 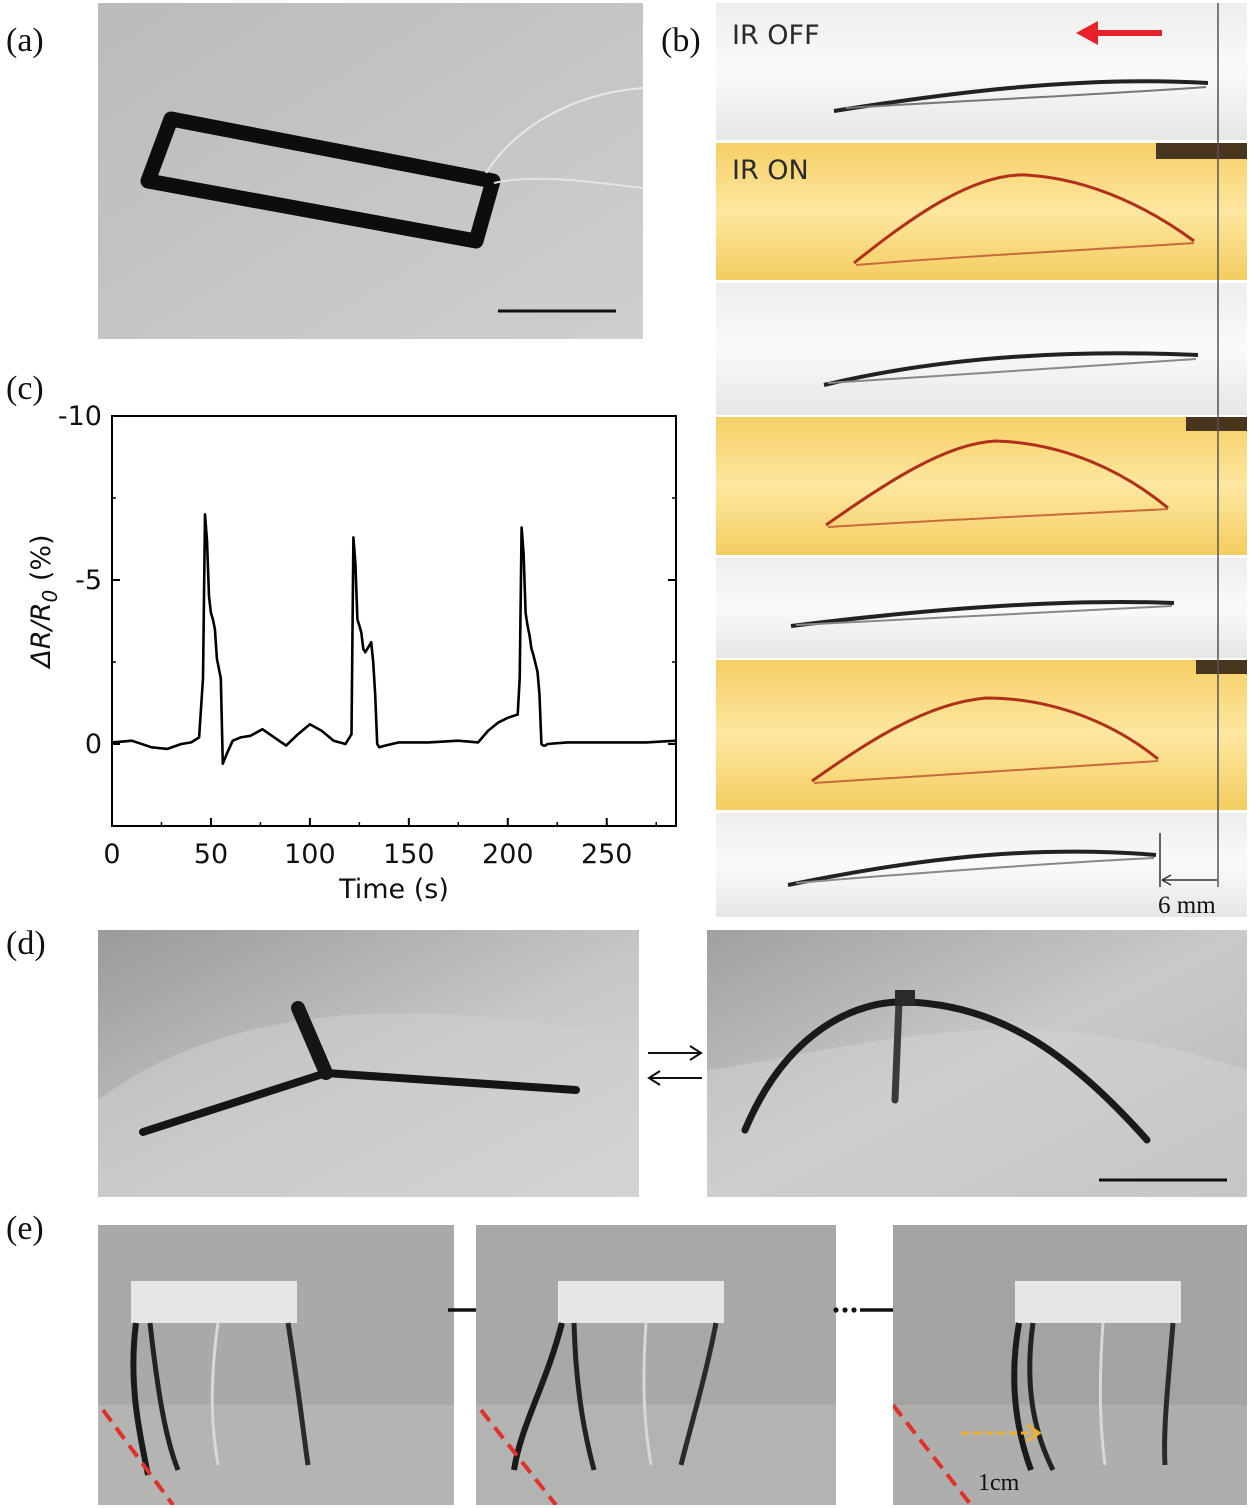 I want to click on panel-b-label: (b), so click(x=681, y=40).